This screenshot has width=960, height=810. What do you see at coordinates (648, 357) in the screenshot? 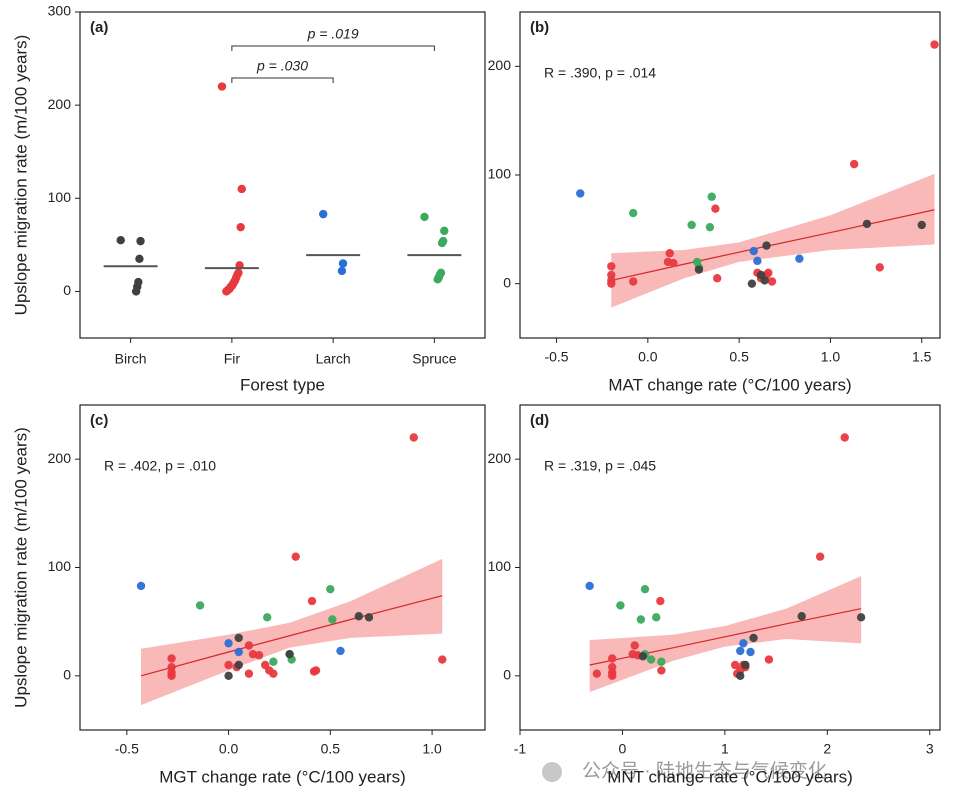
I see `x-tick-label: 0.0` at bounding box center [648, 357].